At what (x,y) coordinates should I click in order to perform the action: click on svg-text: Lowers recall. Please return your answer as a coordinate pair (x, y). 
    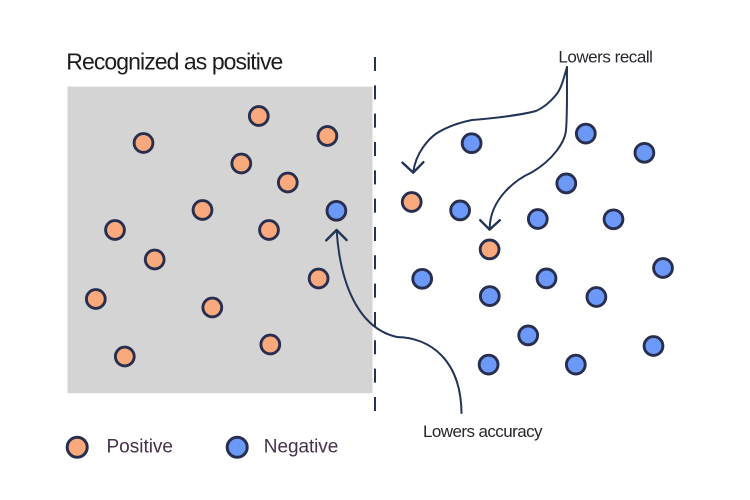
    Looking at the image, I should click on (605, 57).